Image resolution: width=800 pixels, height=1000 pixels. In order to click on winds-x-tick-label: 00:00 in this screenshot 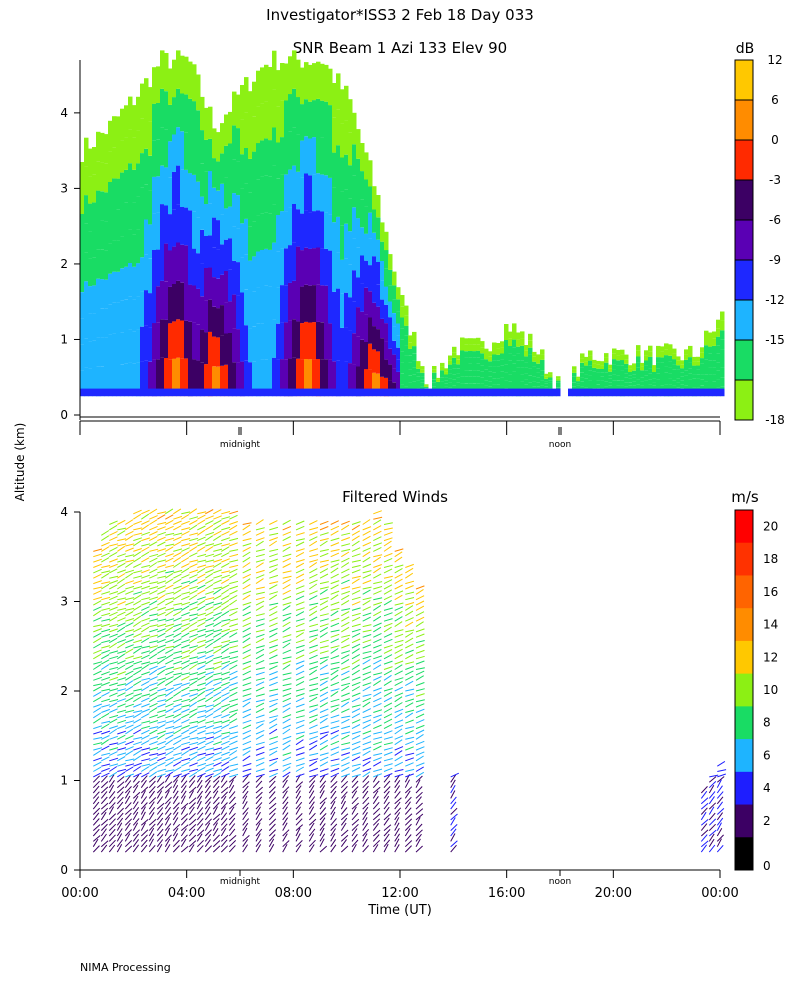, I will do `click(79, 893)`.